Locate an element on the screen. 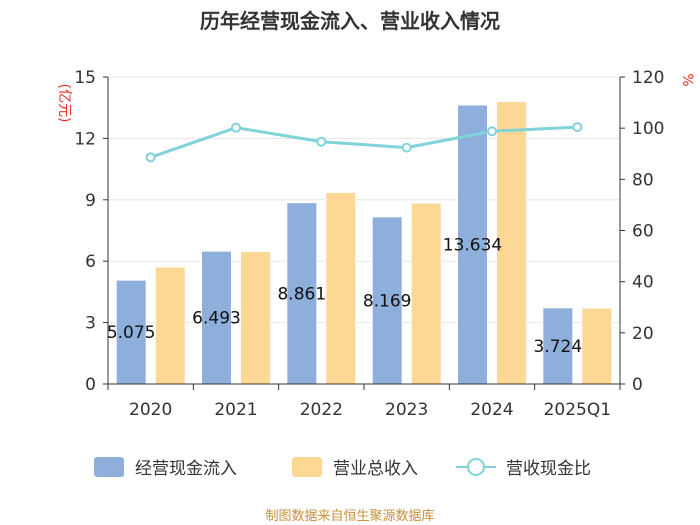 This screenshot has width=700, height=525. y-right-tick-label: 0 is located at coordinates (637, 385).